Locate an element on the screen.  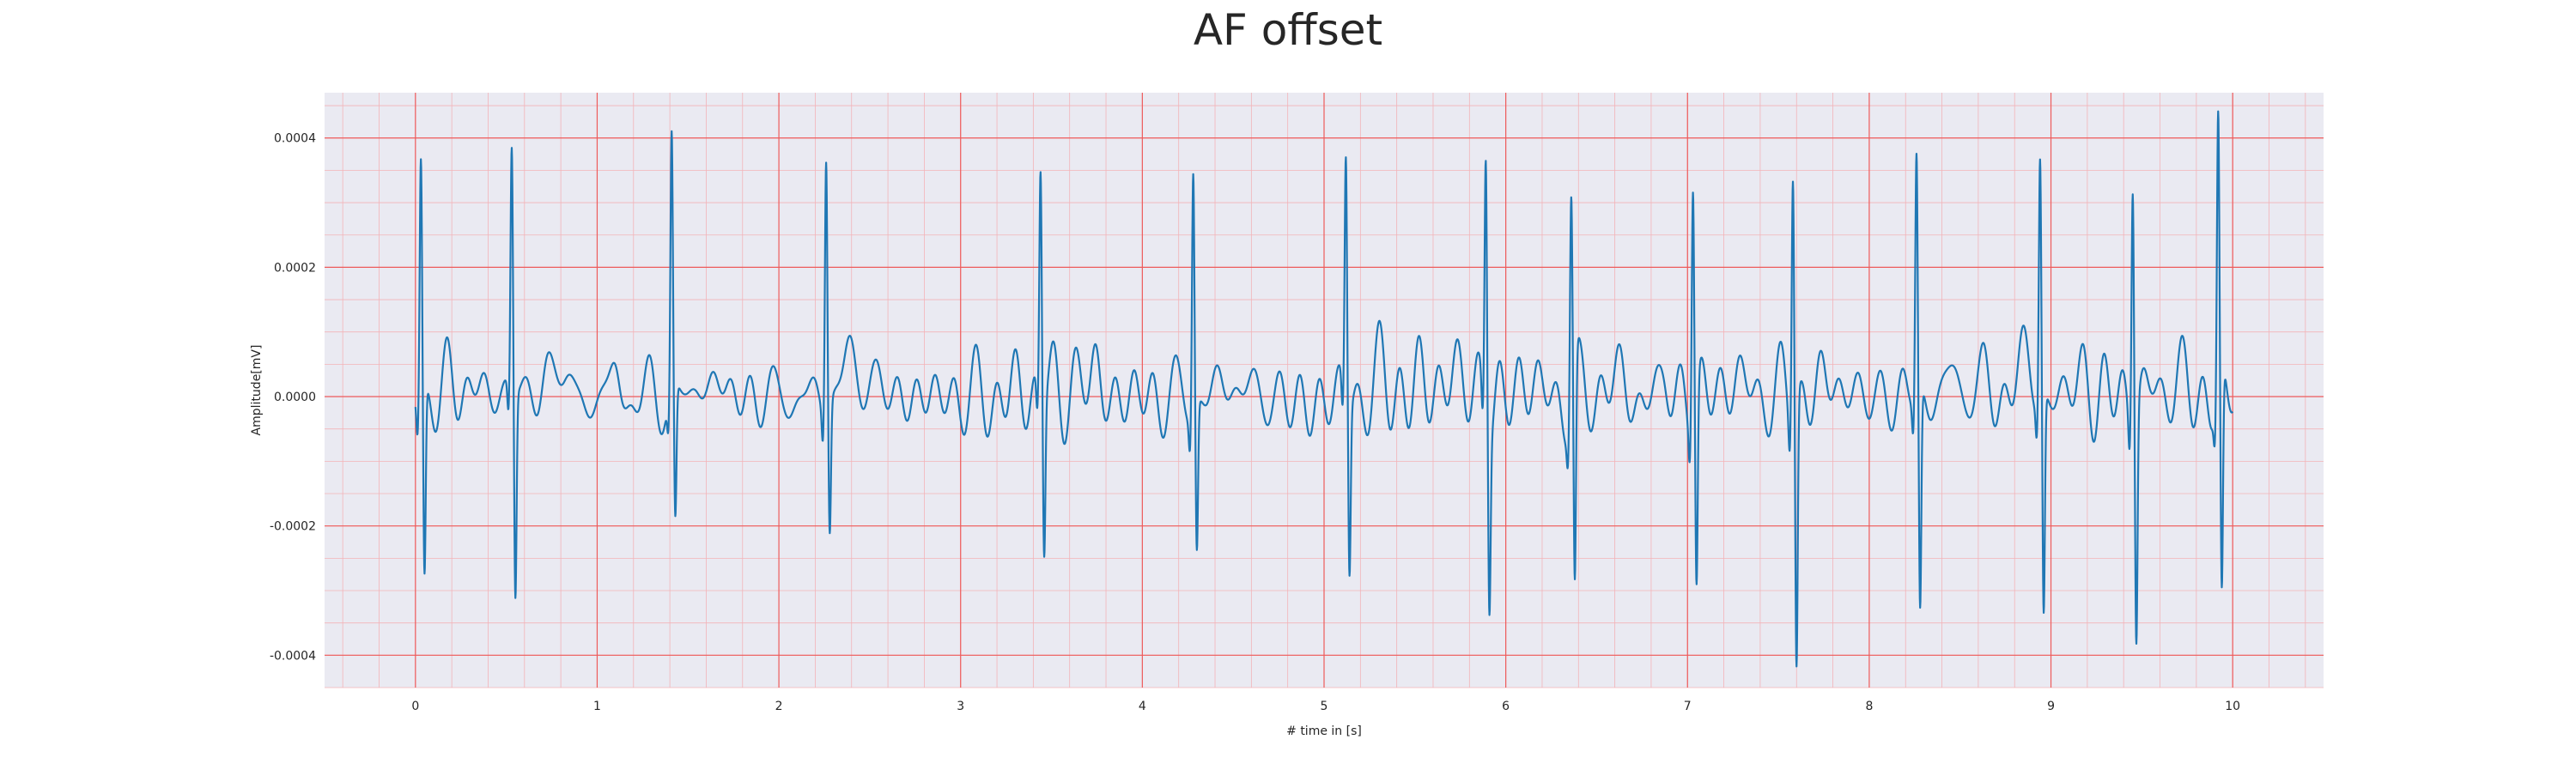
y-tick-label: 0.0004 is located at coordinates (295, 139).